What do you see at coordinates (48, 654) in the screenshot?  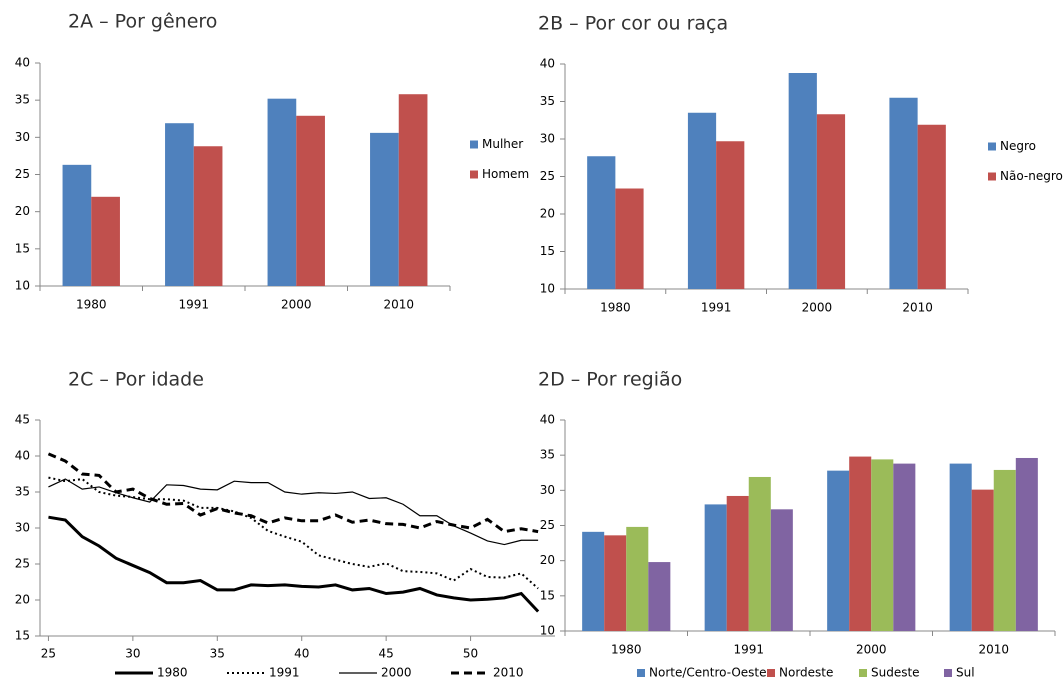 I see `x-tick-label: 25` at bounding box center [48, 654].